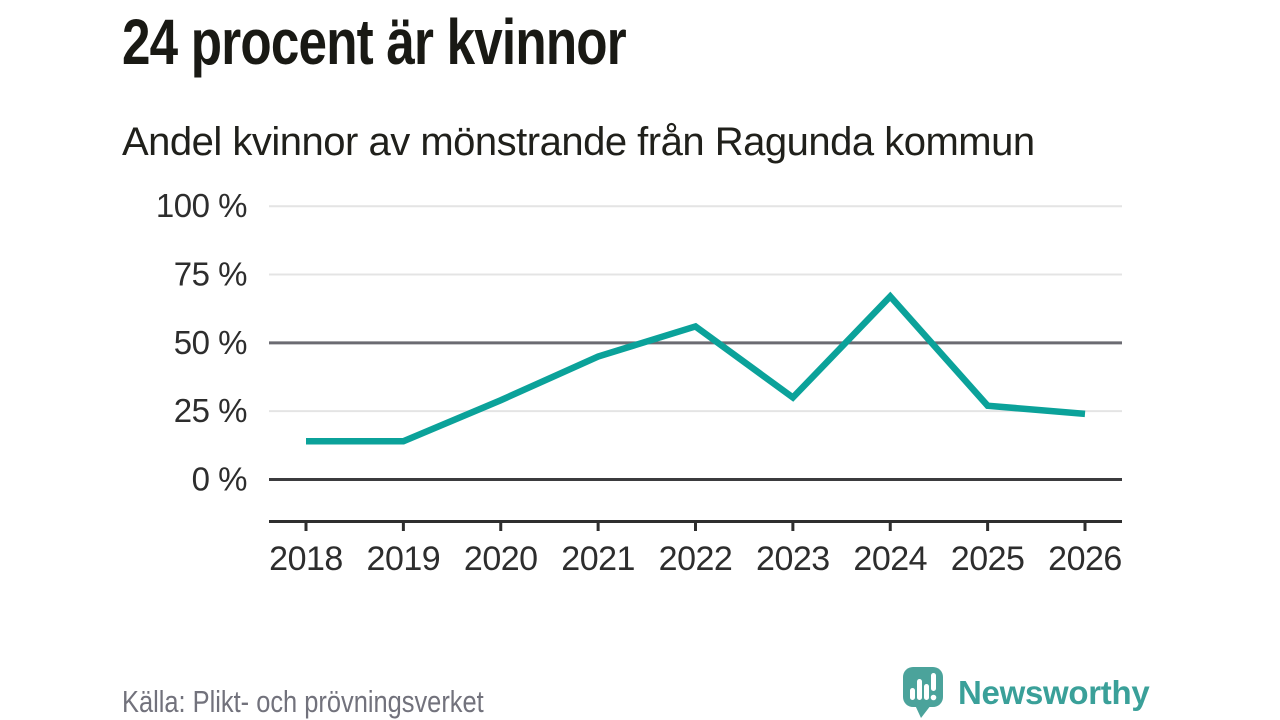  Describe the element at coordinates (404, 559) in the screenshot. I see `x-tick-label: 2019` at that location.